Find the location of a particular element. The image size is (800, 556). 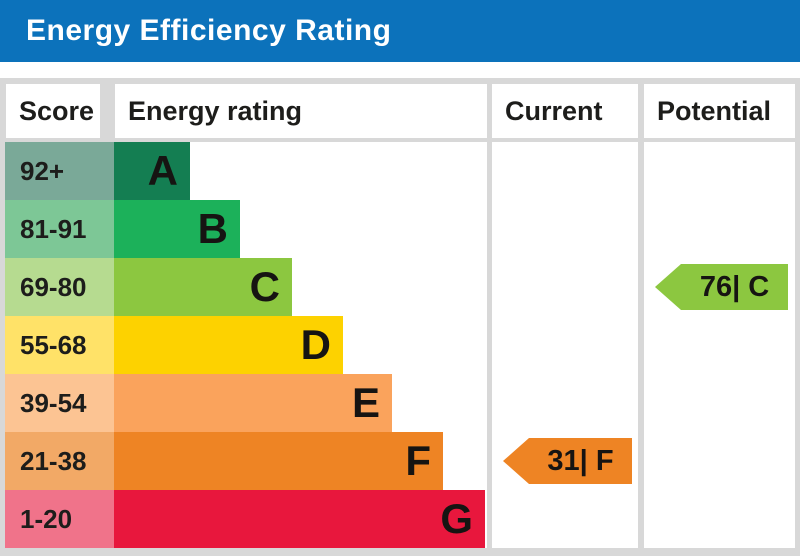

score-cell-f: 21-38 is located at coordinates (59, 461).